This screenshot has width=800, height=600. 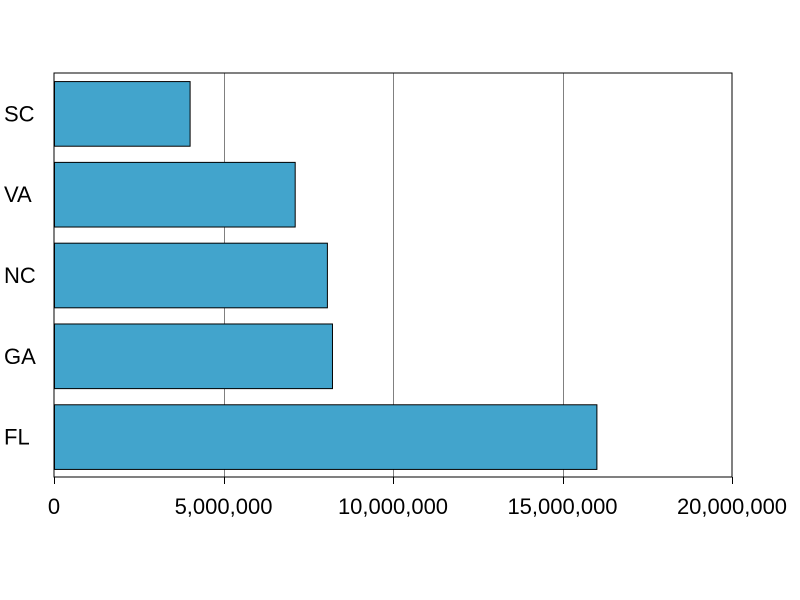 What do you see at coordinates (562, 506) in the screenshot?
I see `x-tick-label: 15,000,000` at bounding box center [562, 506].